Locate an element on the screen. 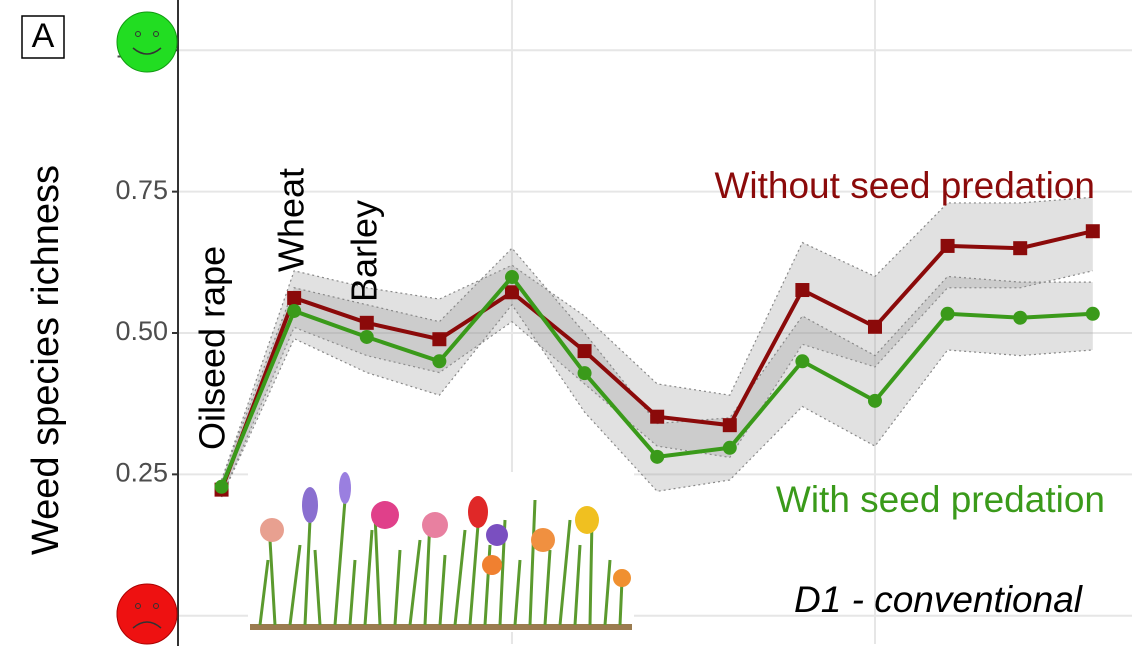  scenario-label: D1 - conventional is located at coordinates (939, 599).